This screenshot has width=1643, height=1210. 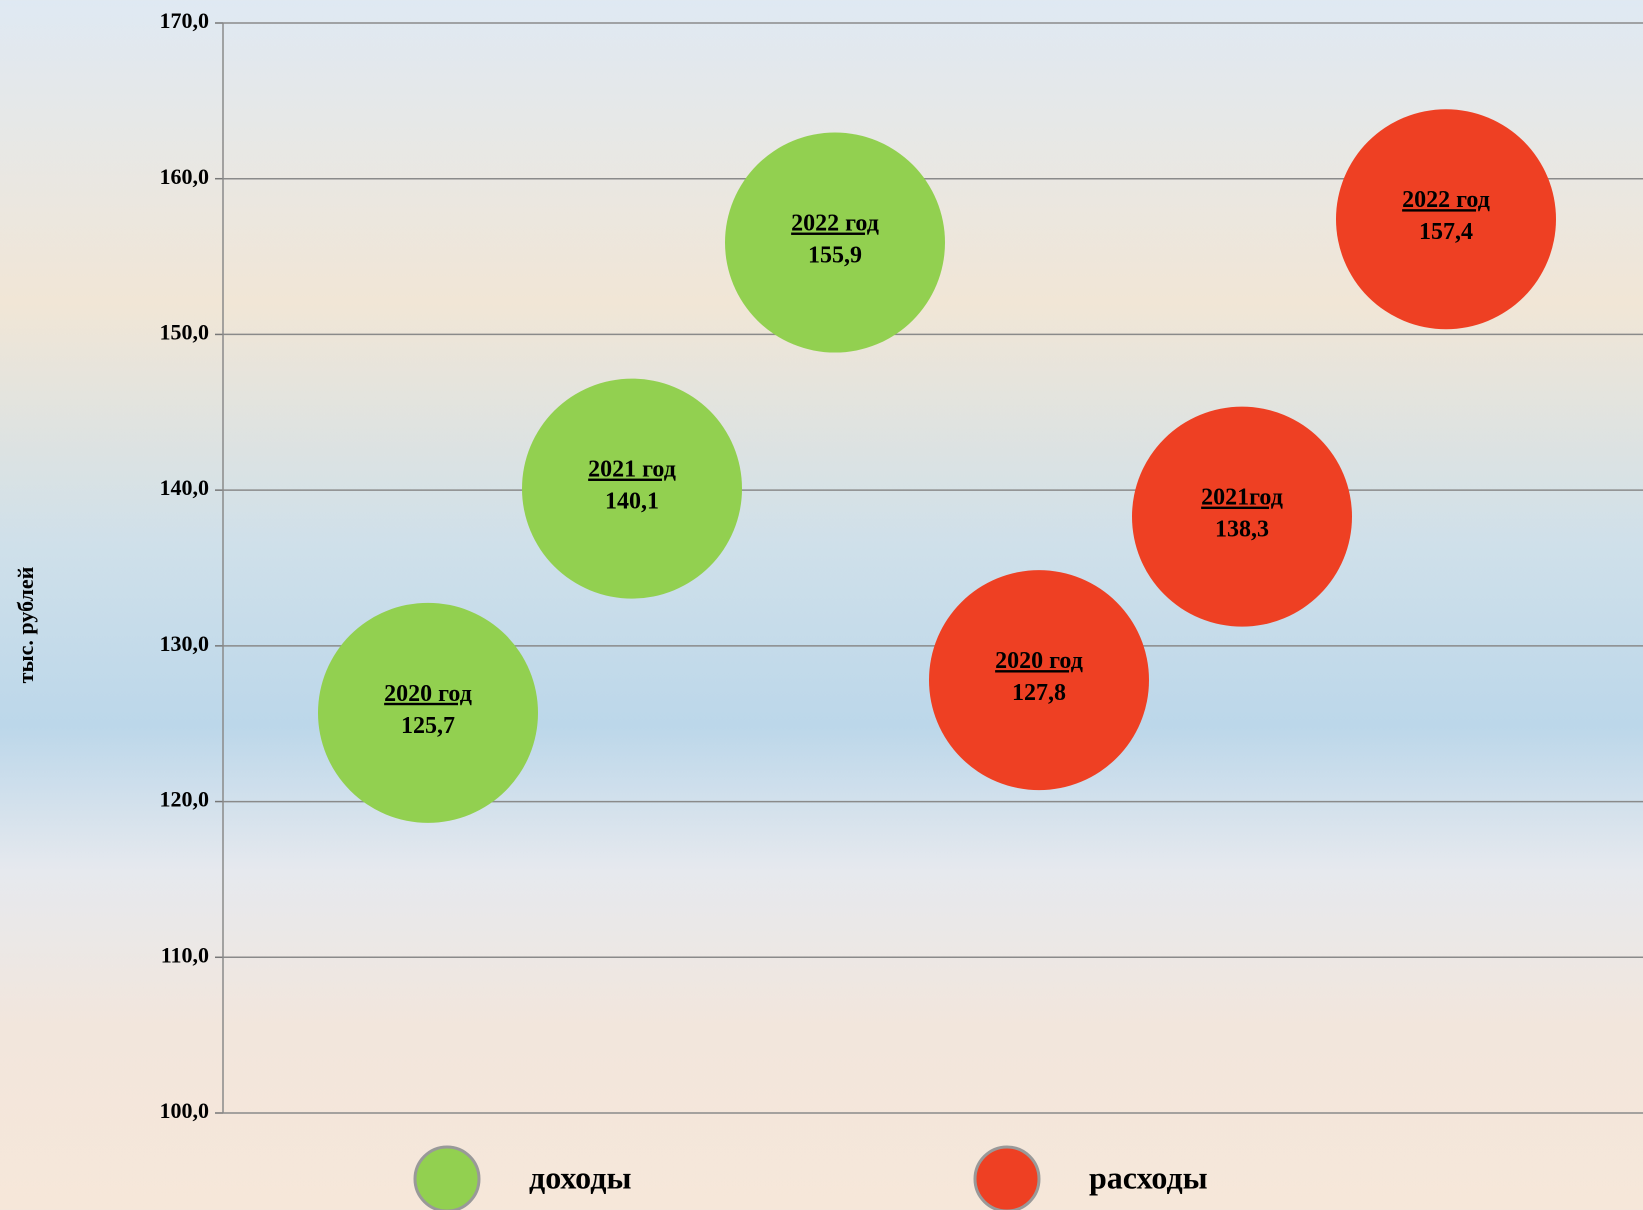 What do you see at coordinates (632, 502) in the screenshot?
I see `data-label-value: 140,1` at bounding box center [632, 502].